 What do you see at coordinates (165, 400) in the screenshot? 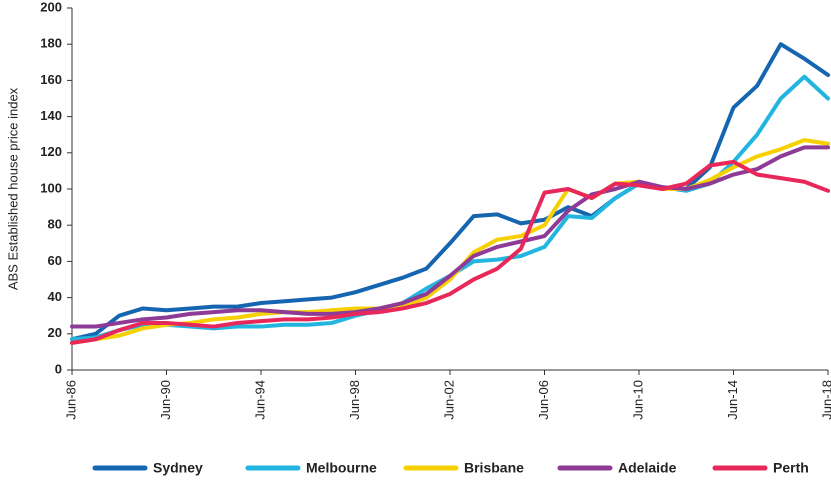
I see `x-tick-label: Jun-90` at bounding box center [165, 400].